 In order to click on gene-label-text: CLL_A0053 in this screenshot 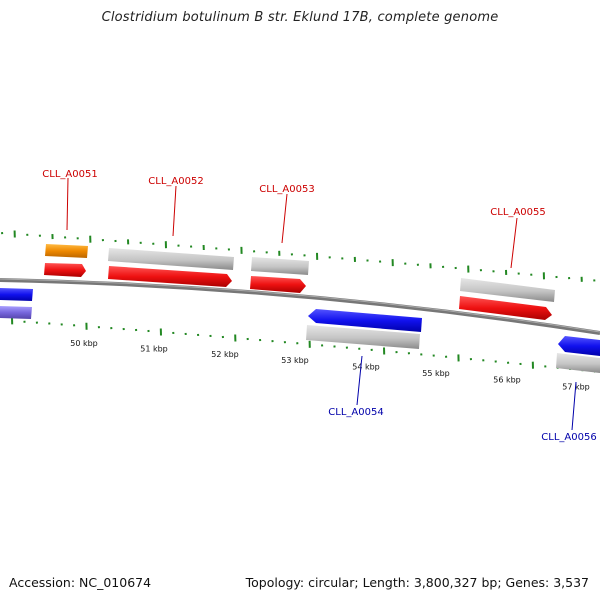, I will do `click(286, 189)`.